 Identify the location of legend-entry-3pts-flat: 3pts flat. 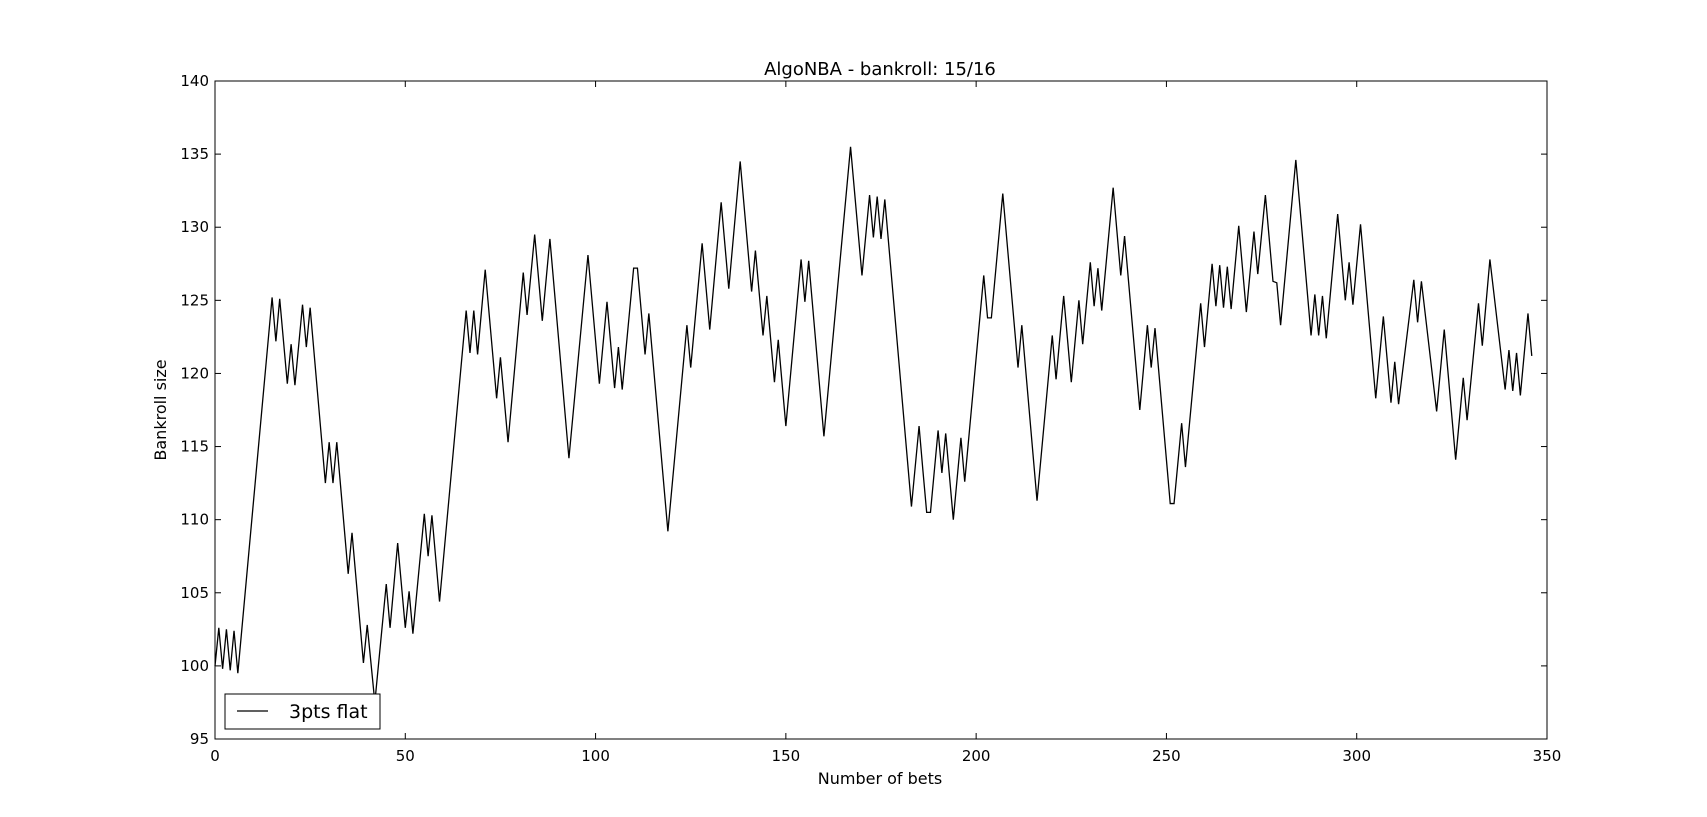
(328, 712).